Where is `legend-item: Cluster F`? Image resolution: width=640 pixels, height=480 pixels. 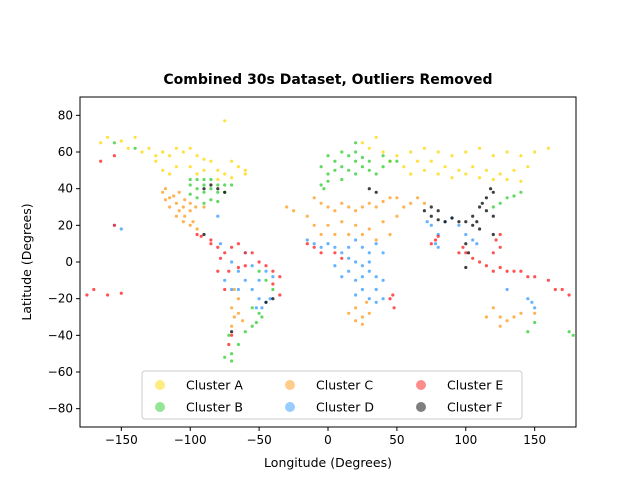
legend-item: Cluster F is located at coordinates (459, 407).